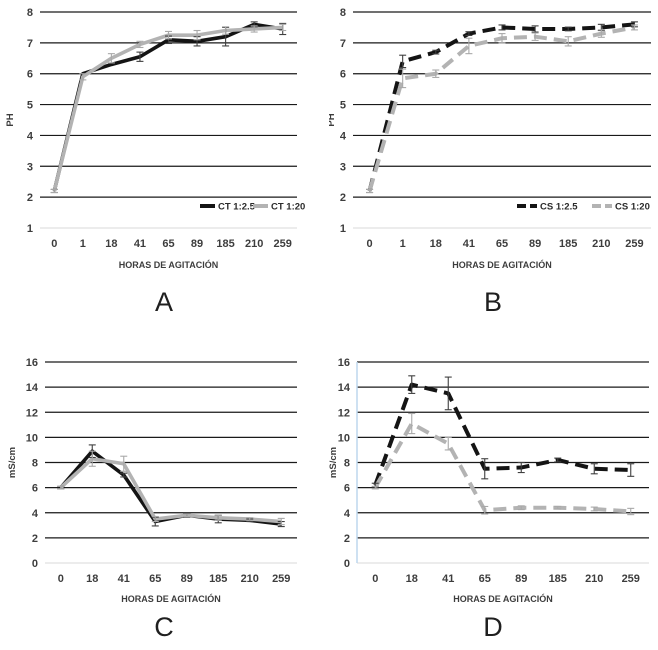  Describe the element at coordinates (493, 302) in the screenshot. I see `chart-b-caption: B` at that location.